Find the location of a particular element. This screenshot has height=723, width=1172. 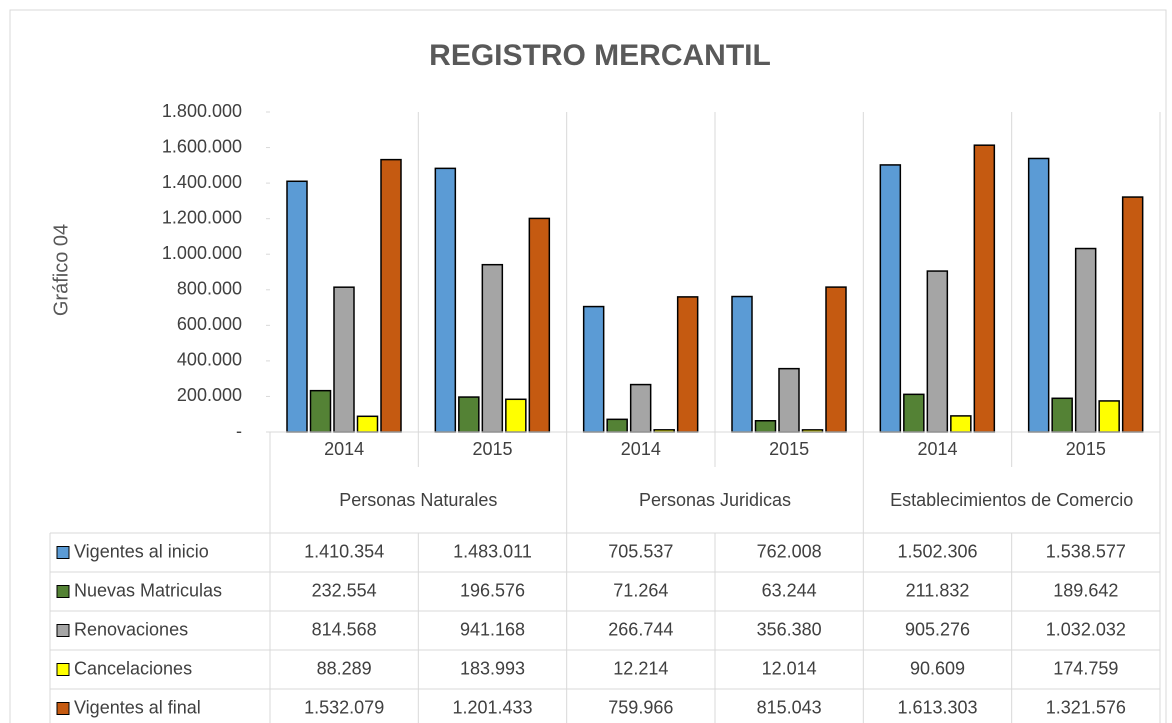

y-tick-label: 1.000.000 is located at coordinates (202, 253).